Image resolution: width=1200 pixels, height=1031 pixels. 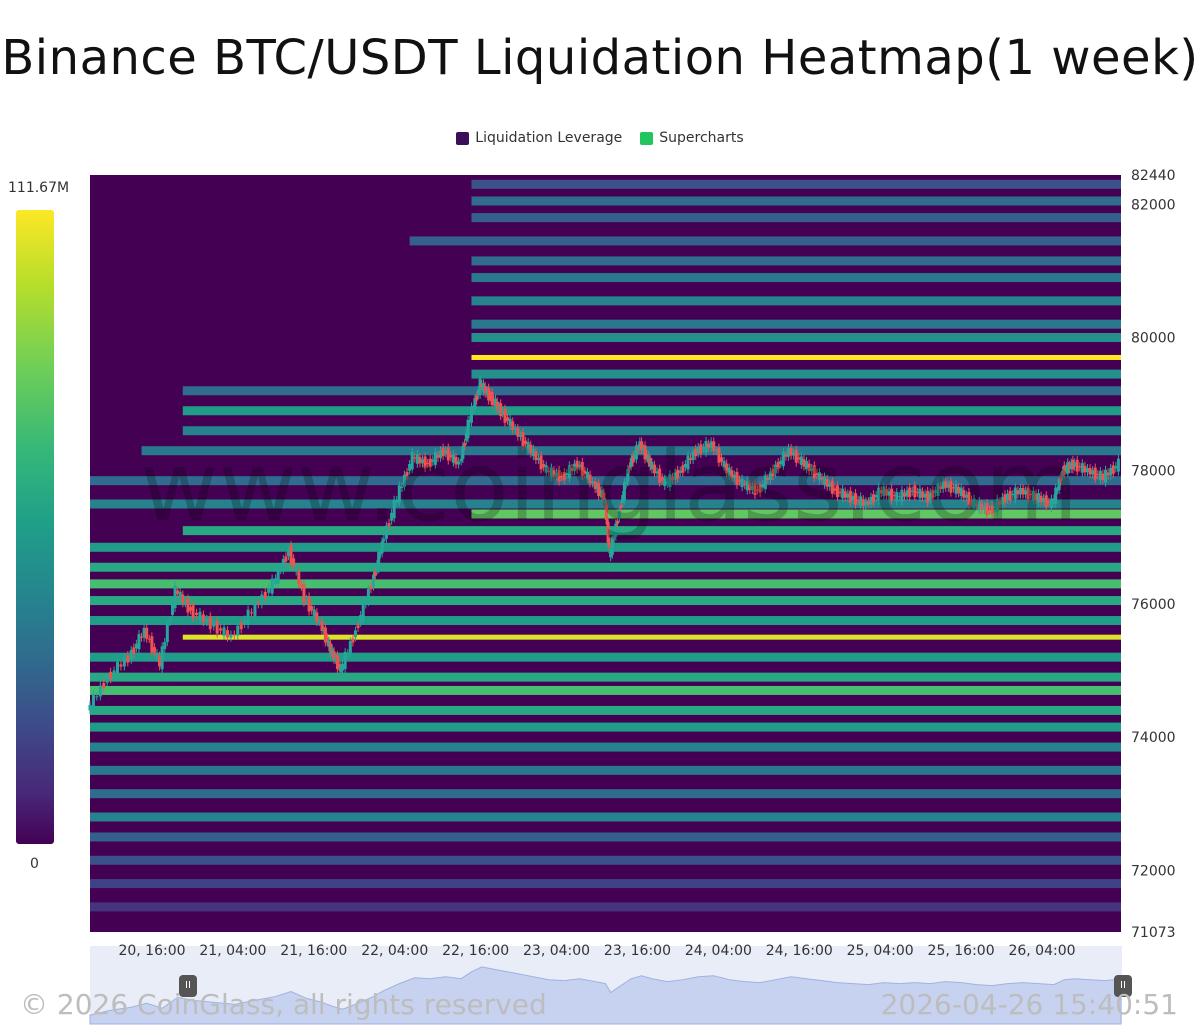 I want to click on legend: Liquidation Leverage Supercharts, so click(x=600, y=138).